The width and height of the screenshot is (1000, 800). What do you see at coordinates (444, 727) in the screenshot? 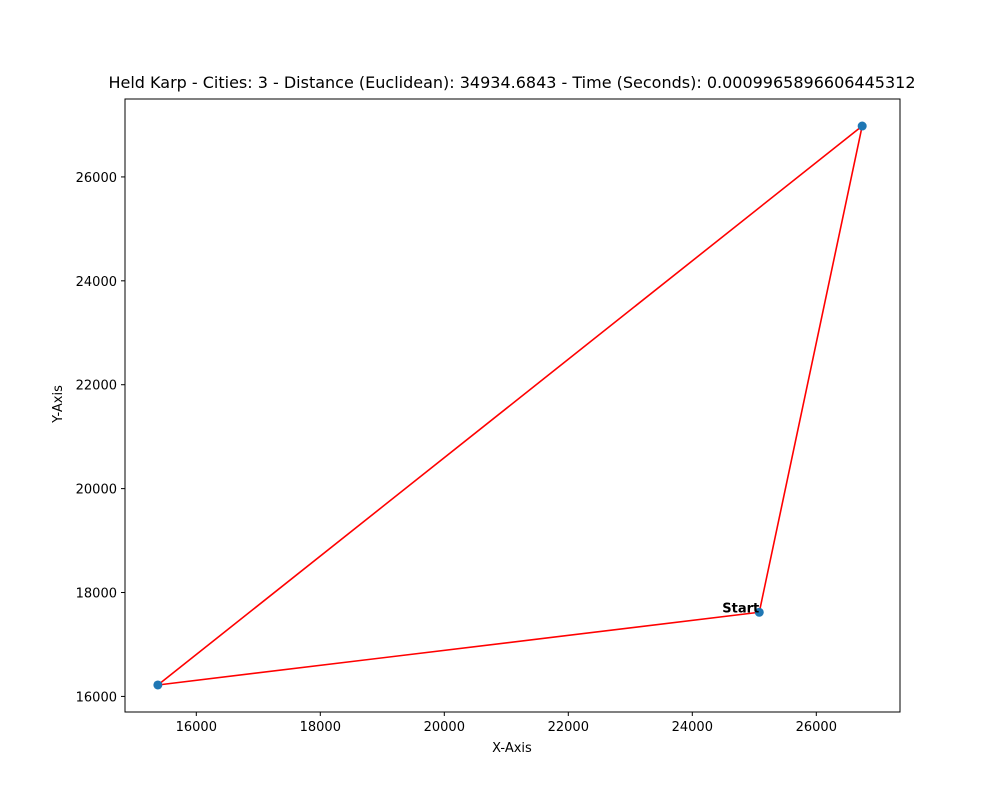
I see `x-tick-label: 20000` at bounding box center [444, 727].